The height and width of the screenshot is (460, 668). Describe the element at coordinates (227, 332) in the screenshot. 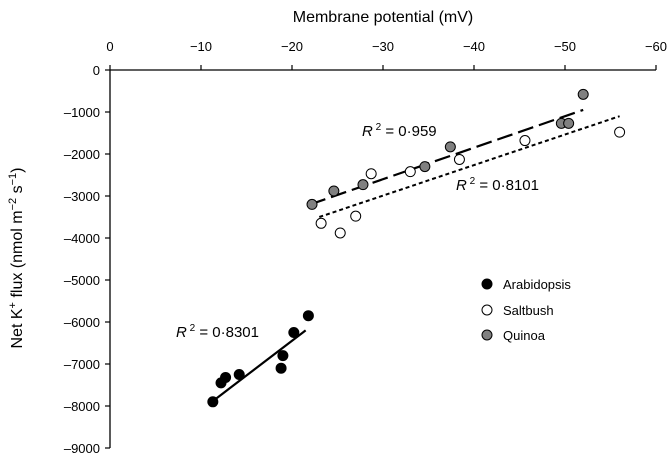

I see `r2-value: = 0·8301` at that location.